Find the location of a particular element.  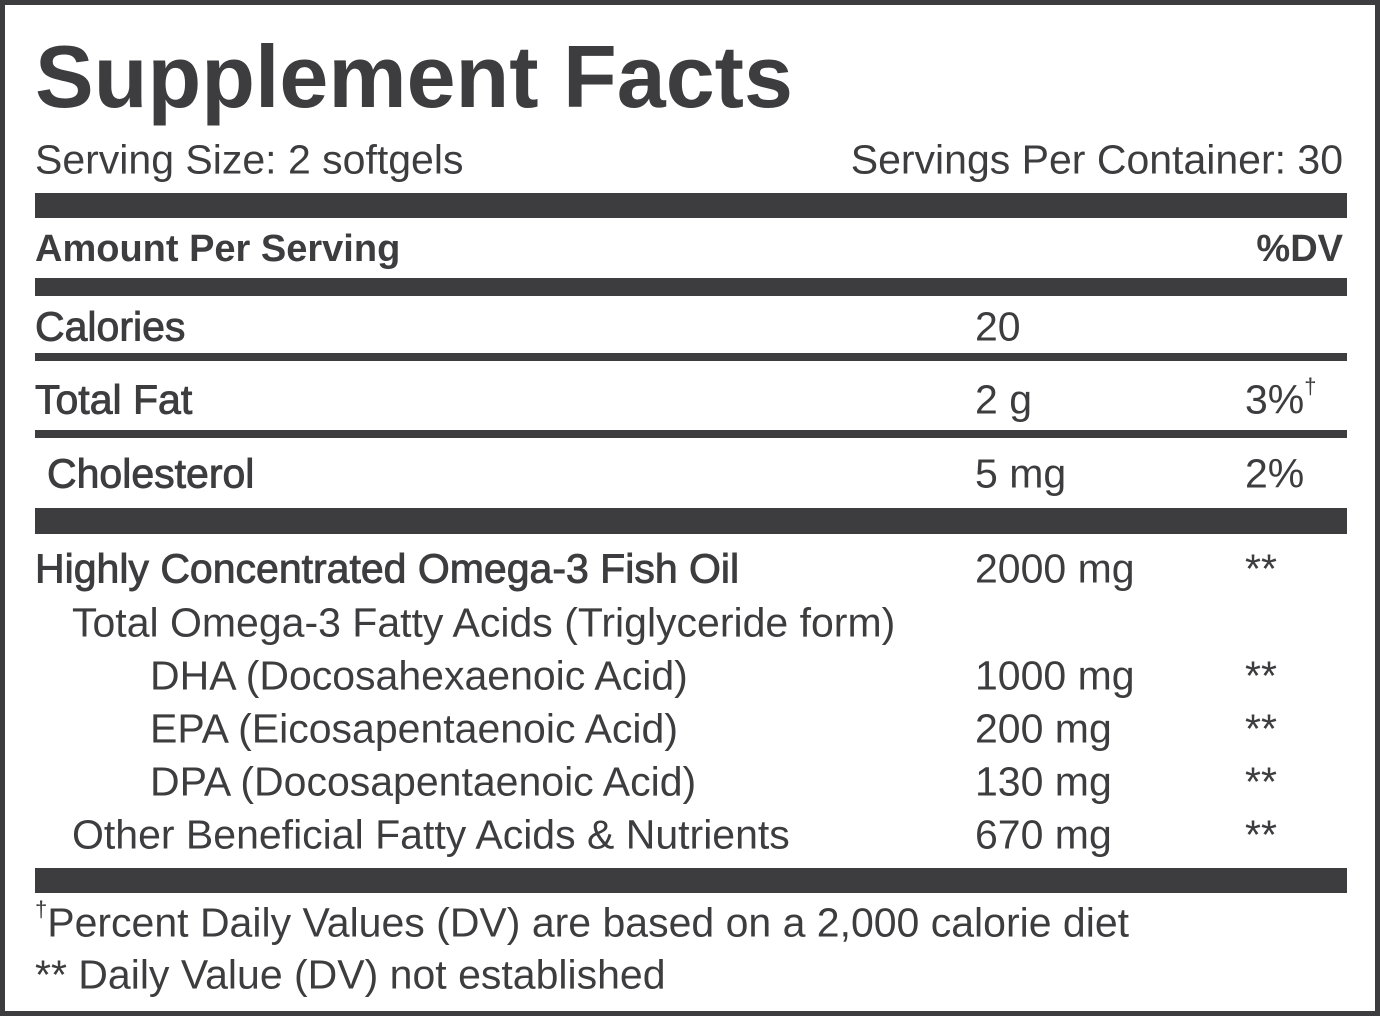

row-amount: 1000 mg is located at coordinates (1055, 675).